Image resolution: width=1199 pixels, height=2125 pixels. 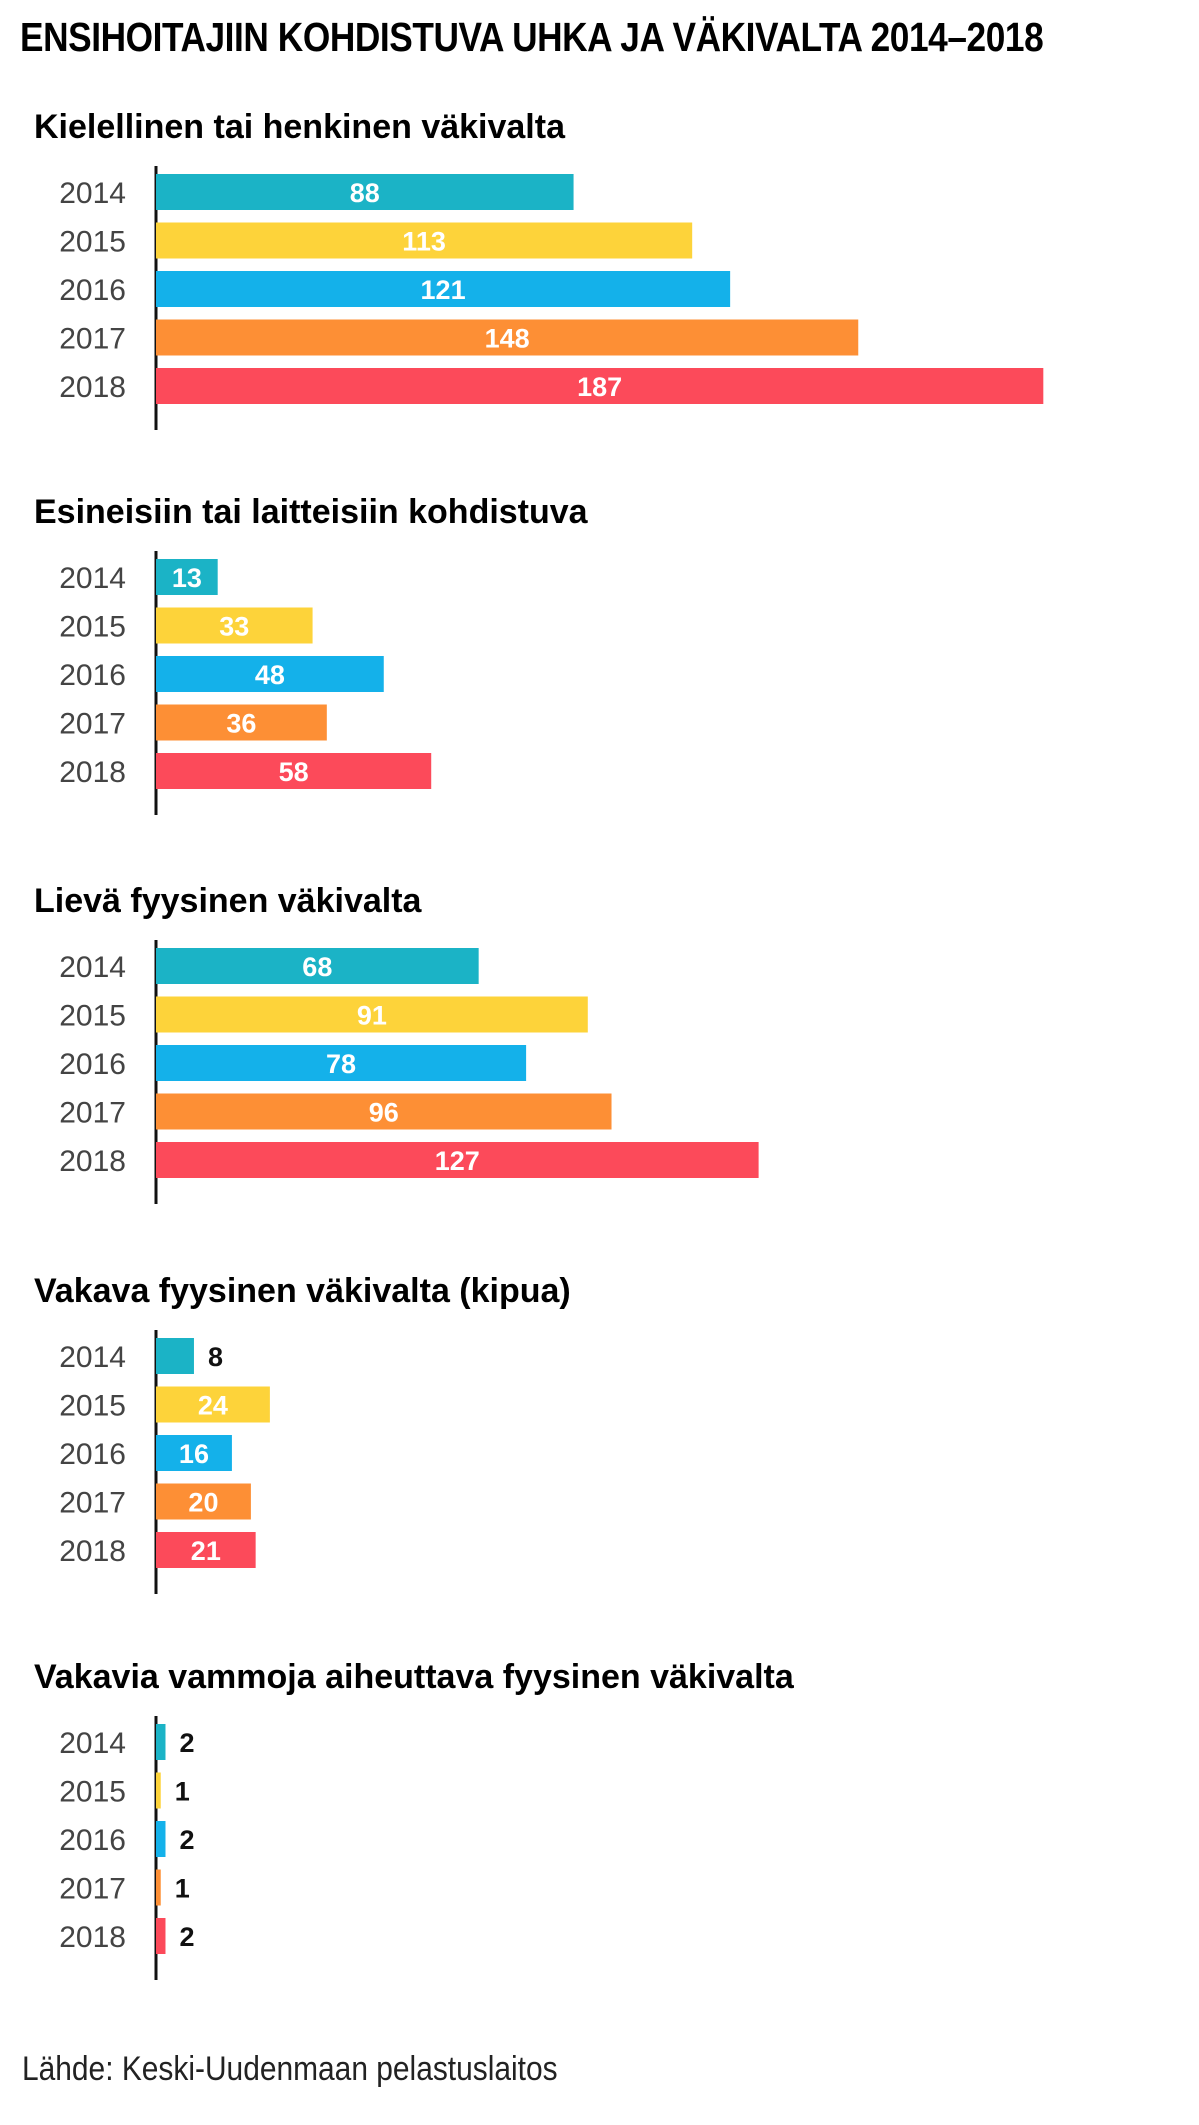 What do you see at coordinates (290, 2069) in the screenshot?
I see `source-note: Lähde: Keski-Uudenmaan pelastuslaitos` at bounding box center [290, 2069].